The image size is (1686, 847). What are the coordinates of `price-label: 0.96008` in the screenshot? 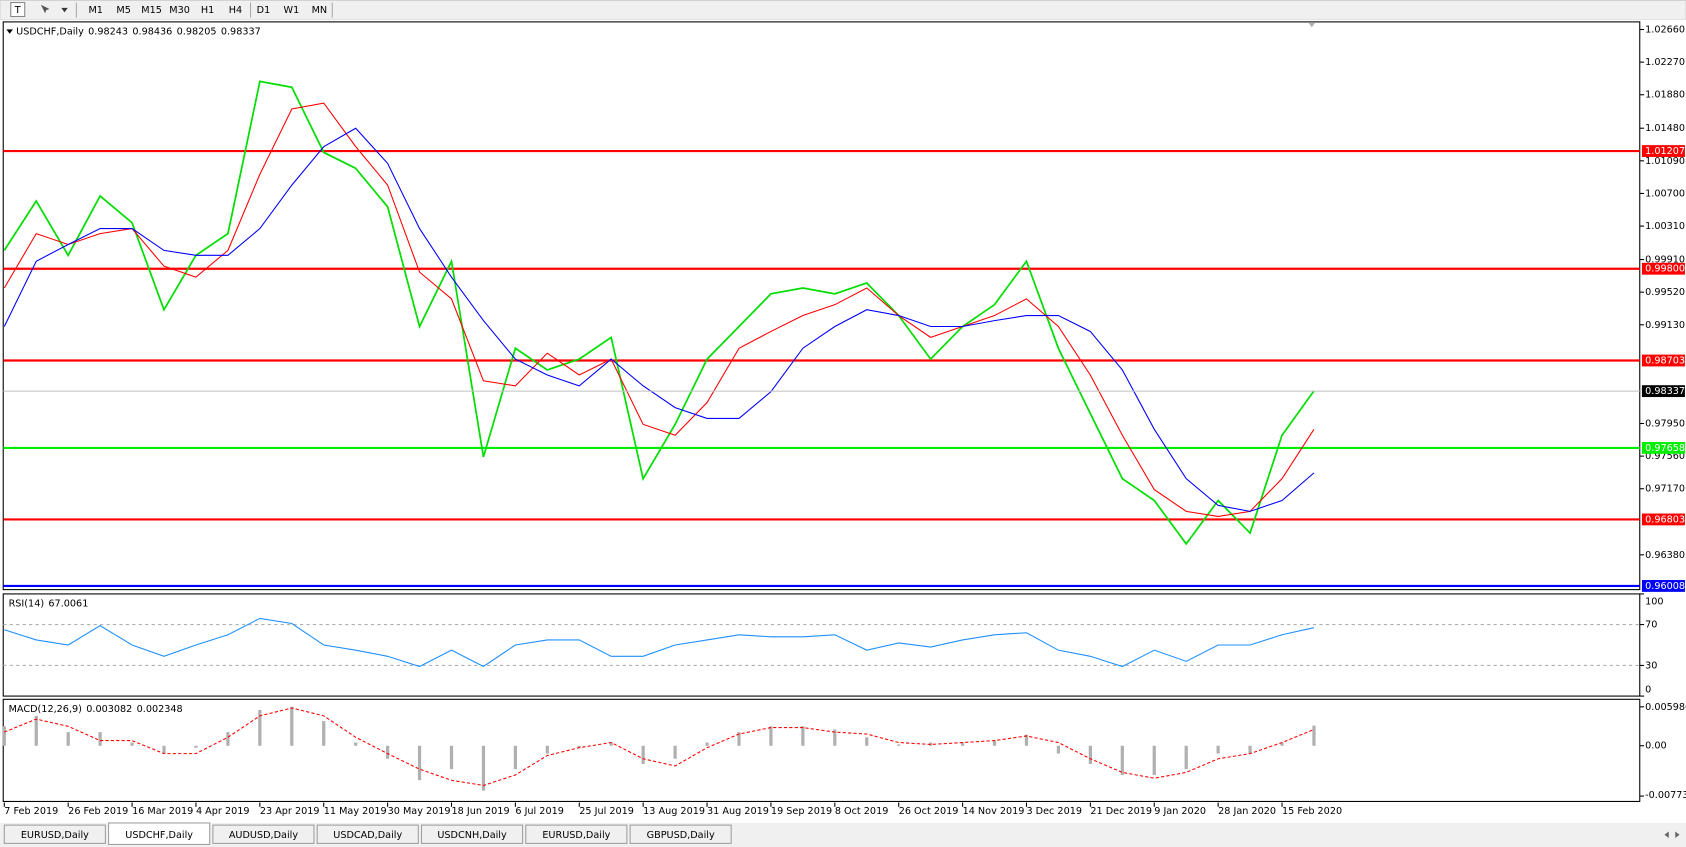 It's located at (1665, 586).